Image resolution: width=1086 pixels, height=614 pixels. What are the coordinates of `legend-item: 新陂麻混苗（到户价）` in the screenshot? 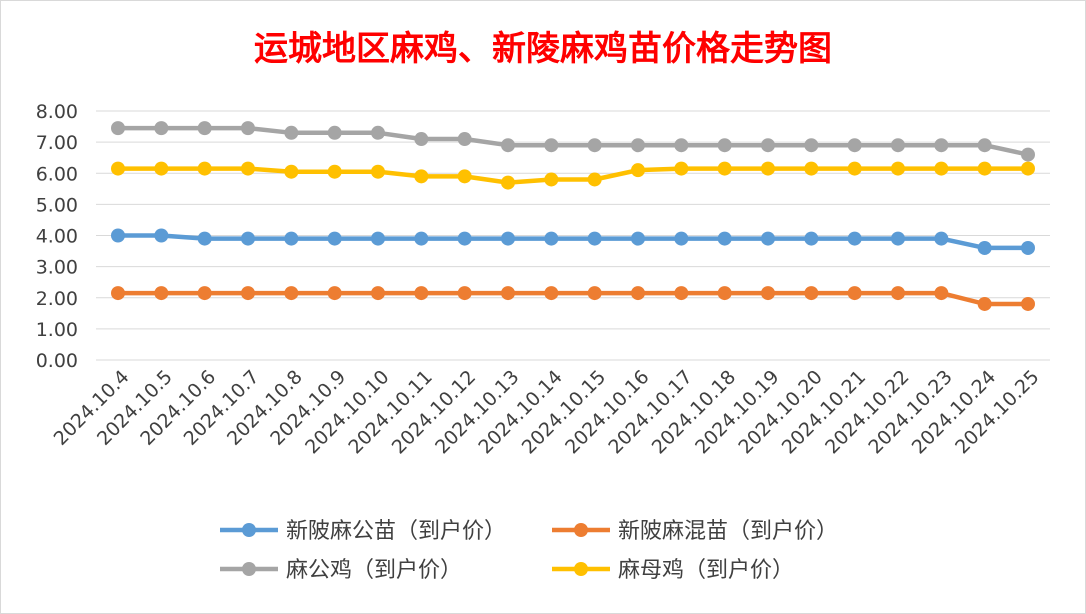 It's located at (695, 531).